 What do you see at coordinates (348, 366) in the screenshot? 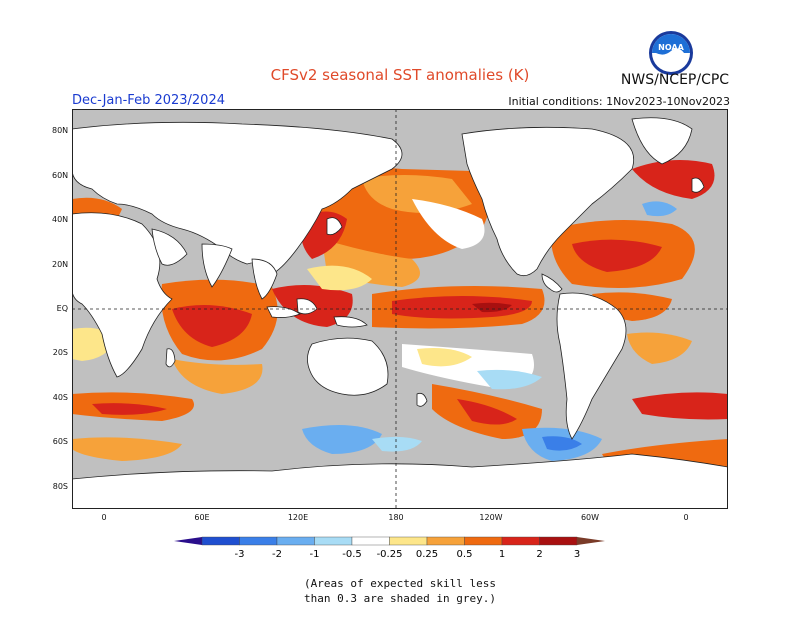
I see `land-australia` at bounding box center [348, 366].